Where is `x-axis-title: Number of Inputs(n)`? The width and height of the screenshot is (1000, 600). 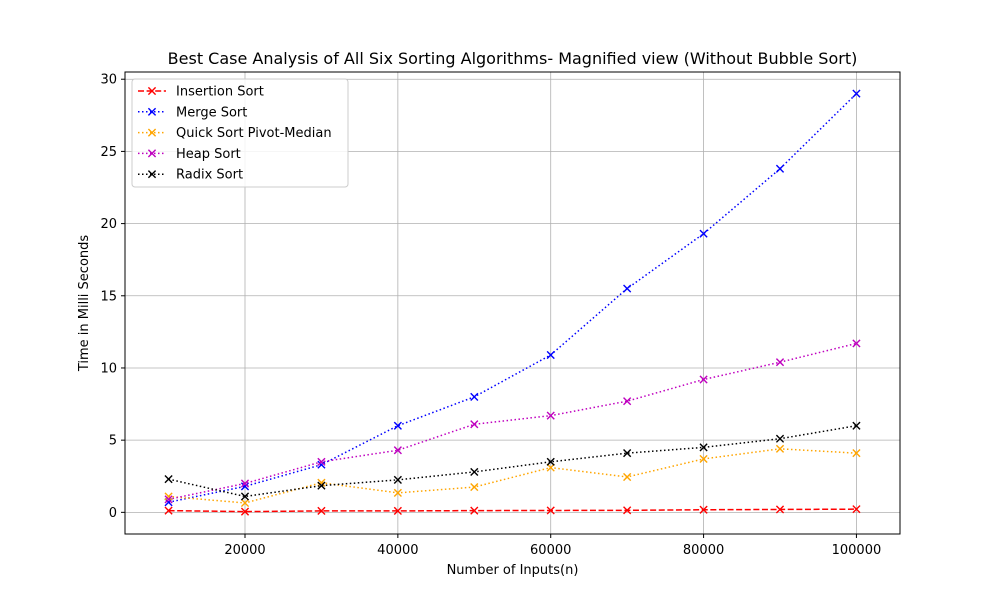 x-axis-title: Number of Inputs(n) is located at coordinates (513, 570).